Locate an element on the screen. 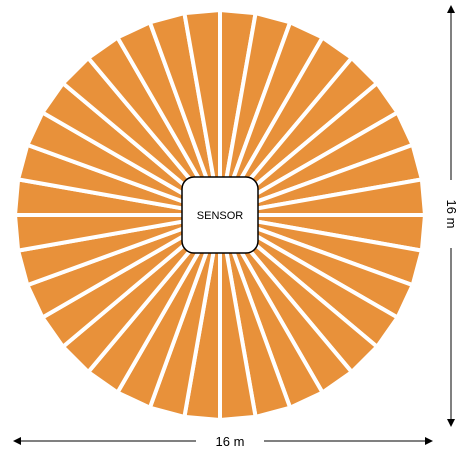 This screenshot has height=450, width=461. sensor-label: SENSOR is located at coordinates (220, 216).